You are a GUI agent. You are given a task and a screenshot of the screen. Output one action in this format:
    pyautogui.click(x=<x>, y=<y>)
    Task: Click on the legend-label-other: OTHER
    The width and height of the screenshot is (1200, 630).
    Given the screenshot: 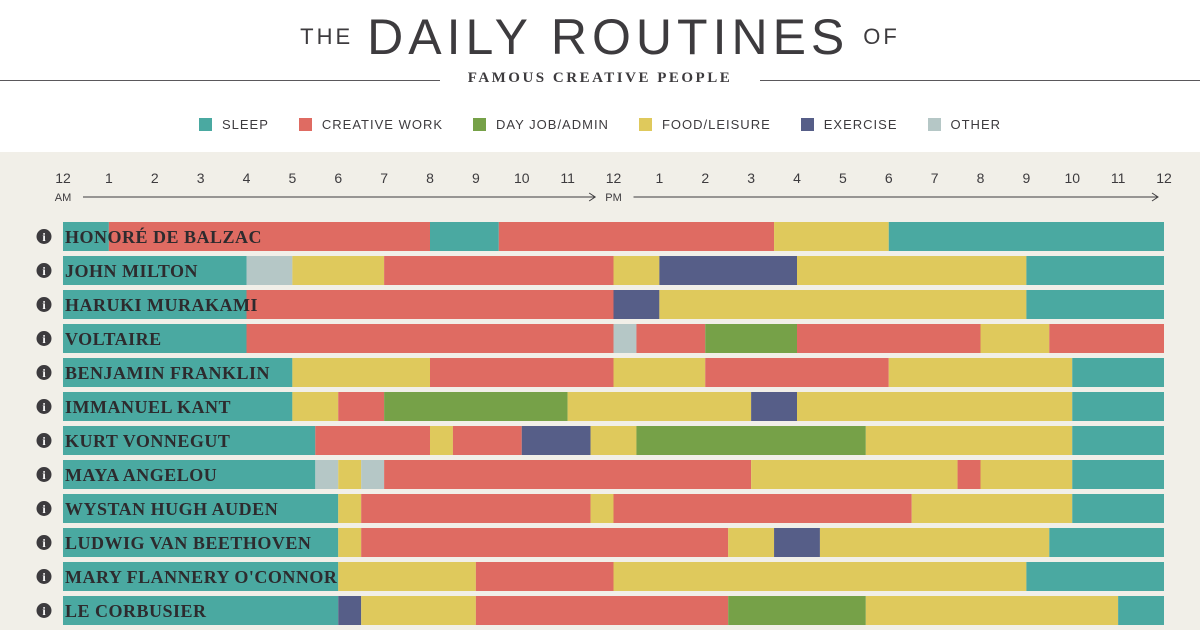 What is the action you would take?
    pyautogui.click(x=975, y=124)
    